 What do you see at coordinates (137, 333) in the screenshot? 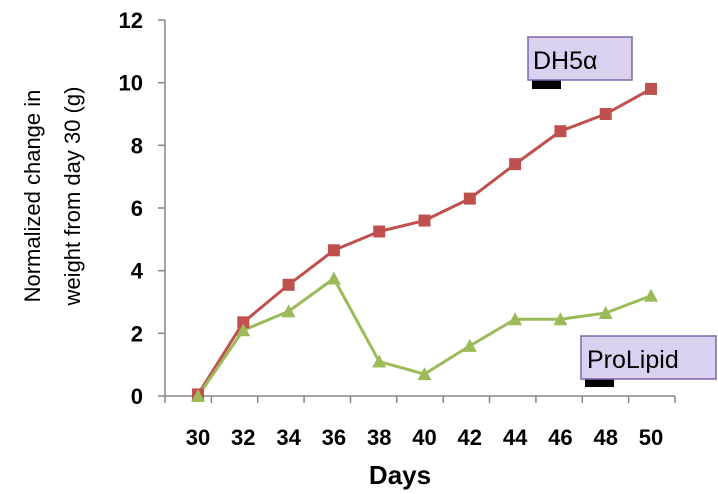
I see `y-tick-label: 2` at bounding box center [137, 333].